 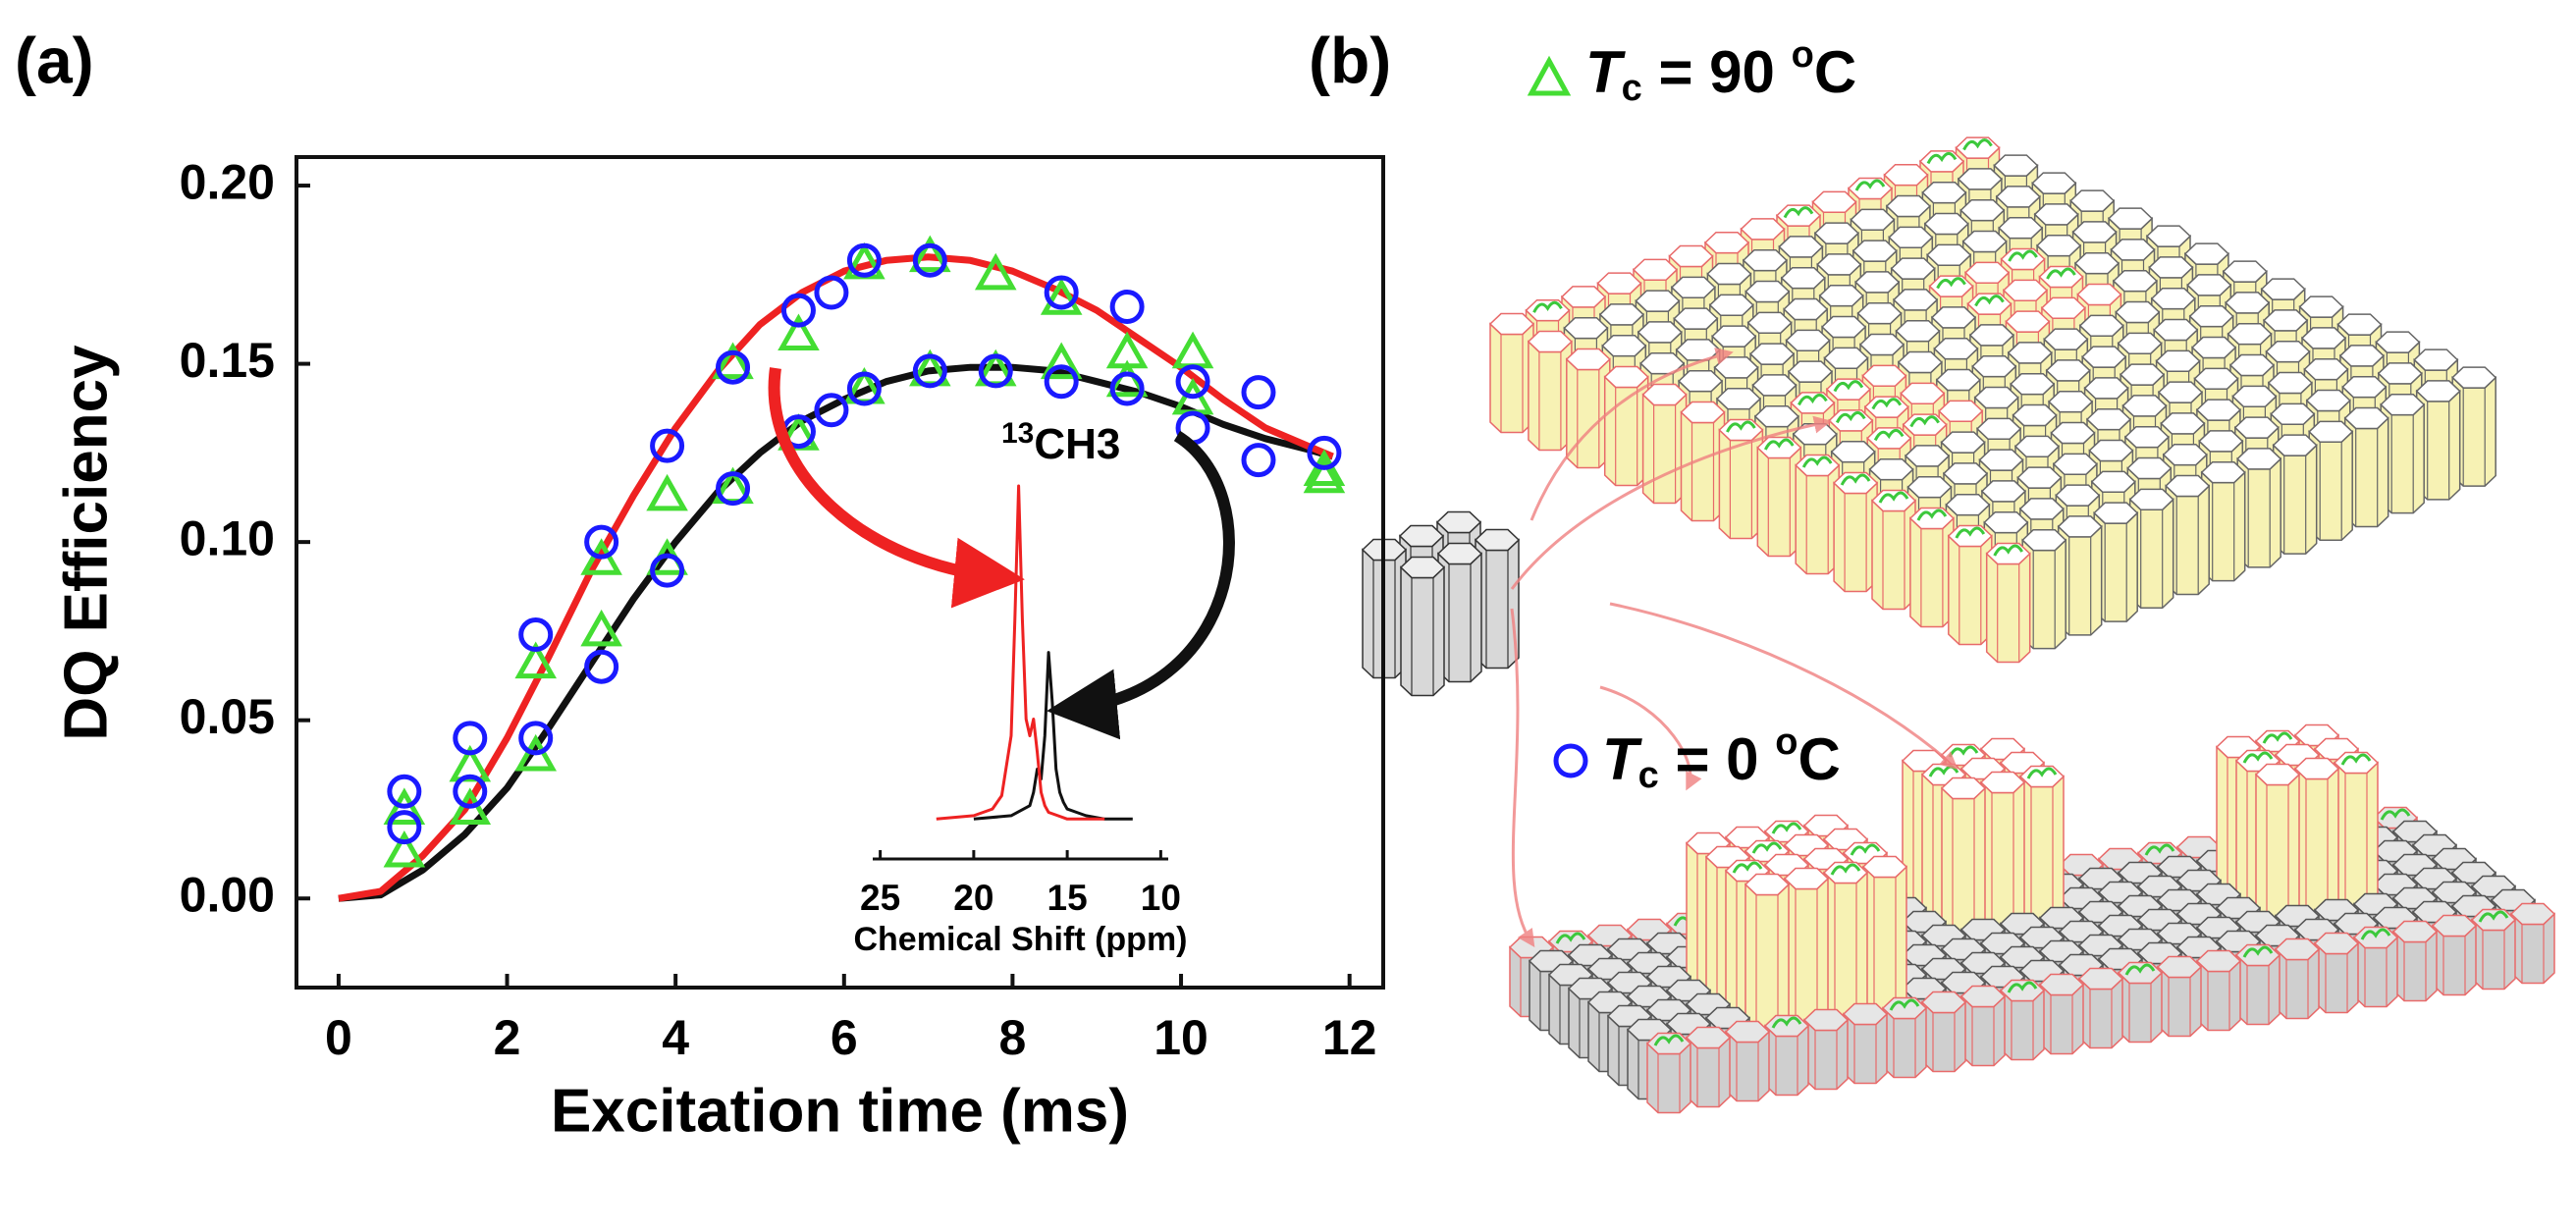 What do you see at coordinates (1020, 939) in the screenshot?
I see `x-axis-label: Chemical Shift (ppm)` at bounding box center [1020, 939].